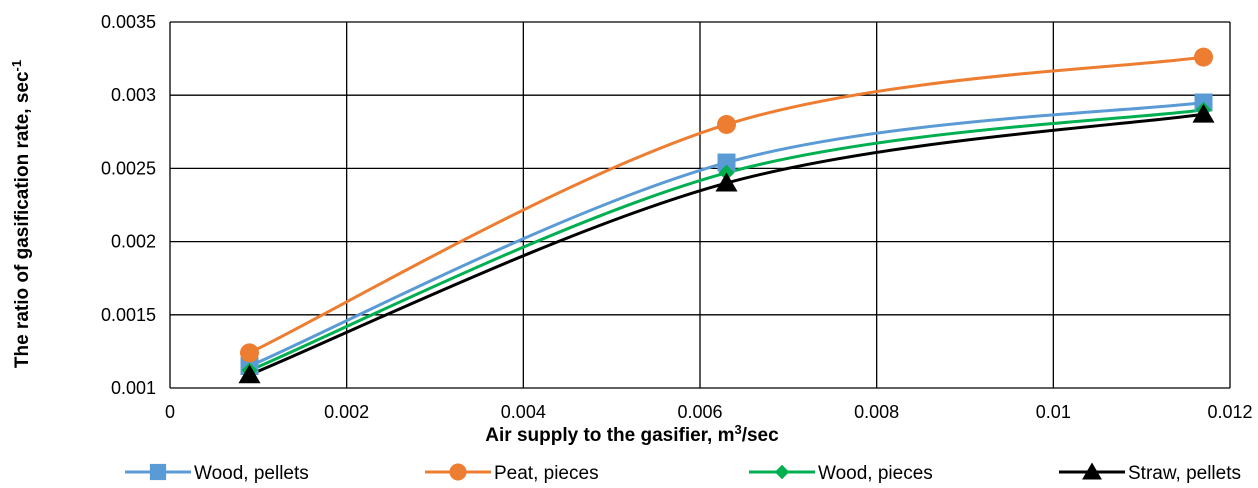 This screenshot has width=1258, height=488. I want to click on y-axis-title-sup: -1, so click(16, 66).